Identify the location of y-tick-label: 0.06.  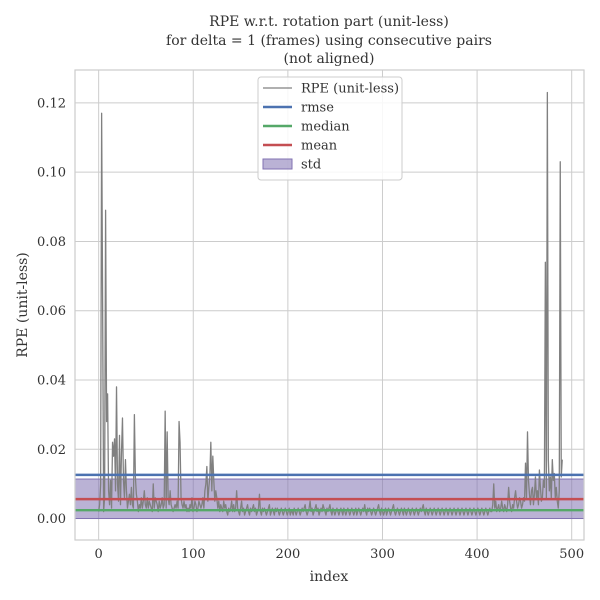
(51, 311).